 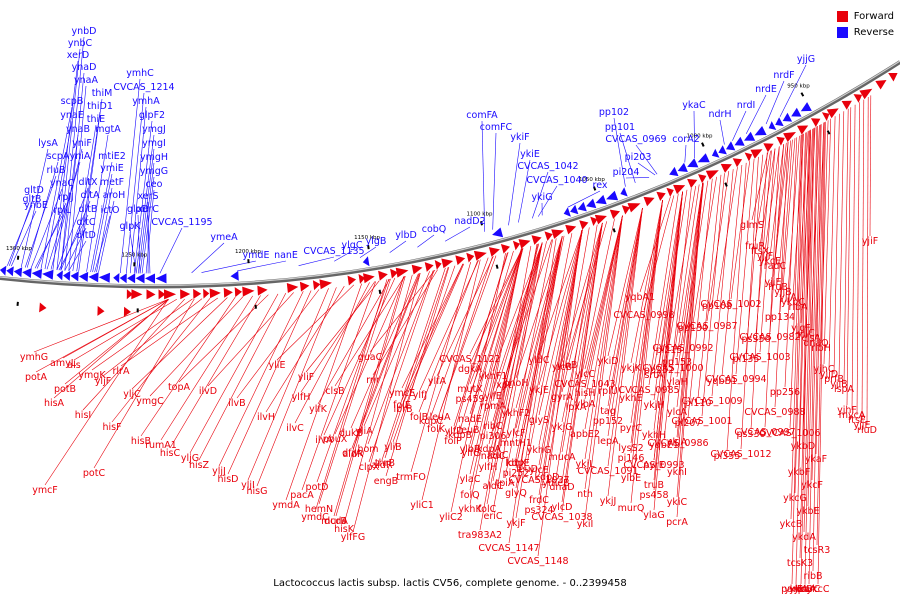 I want to click on forward-gene-label: ps356, so click(x=755, y=339).